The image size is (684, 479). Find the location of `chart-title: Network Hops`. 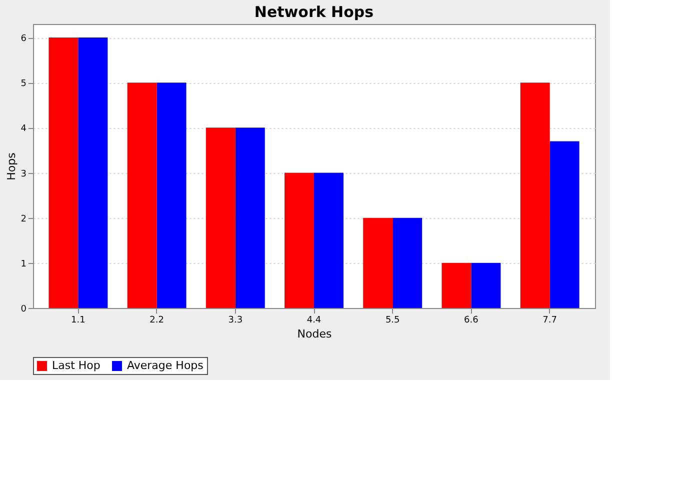

chart-title: Network Hops is located at coordinates (314, 12).